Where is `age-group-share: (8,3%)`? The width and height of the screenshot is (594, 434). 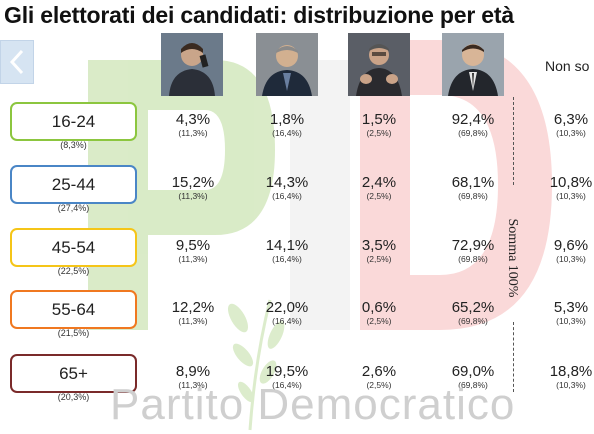 age-group-share: (8,3%) is located at coordinates (73, 145).